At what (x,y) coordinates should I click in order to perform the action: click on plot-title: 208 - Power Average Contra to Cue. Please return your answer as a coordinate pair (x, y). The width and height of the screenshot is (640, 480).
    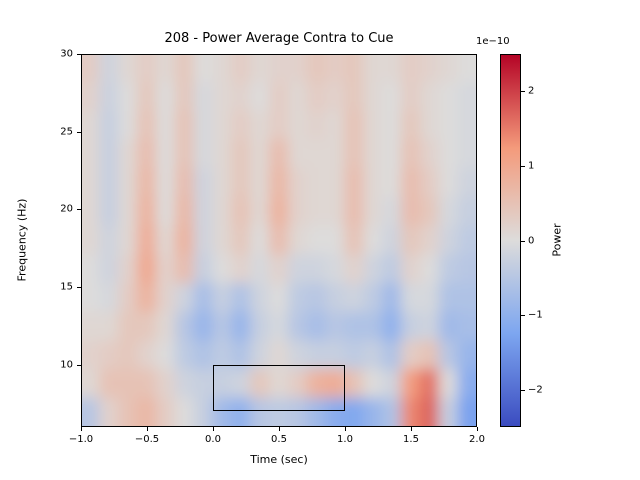
    Looking at the image, I should click on (279, 38).